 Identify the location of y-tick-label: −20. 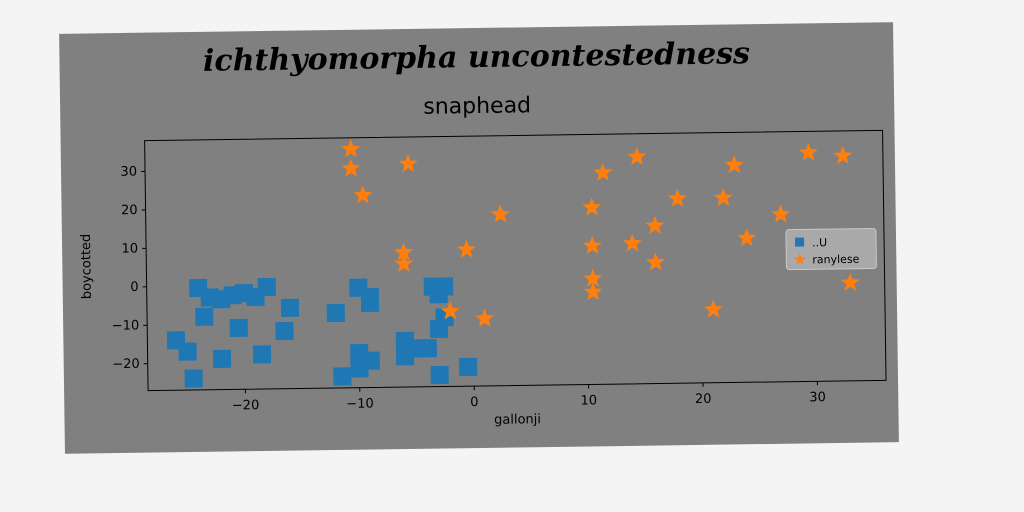
(126, 364).